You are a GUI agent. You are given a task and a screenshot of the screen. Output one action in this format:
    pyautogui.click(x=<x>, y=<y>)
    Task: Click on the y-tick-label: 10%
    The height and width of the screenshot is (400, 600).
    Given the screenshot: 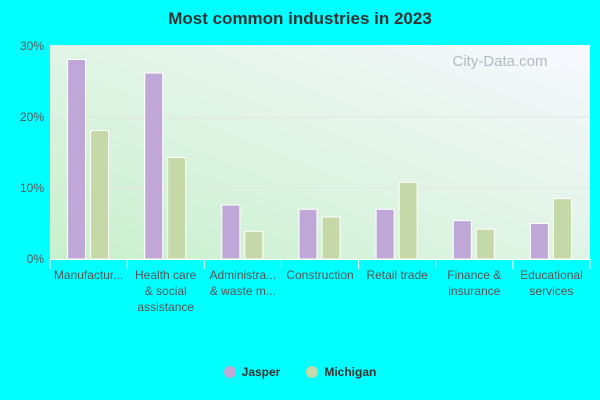 What is the action you would take?
    pyautogui.click(x=32, y=188)
    